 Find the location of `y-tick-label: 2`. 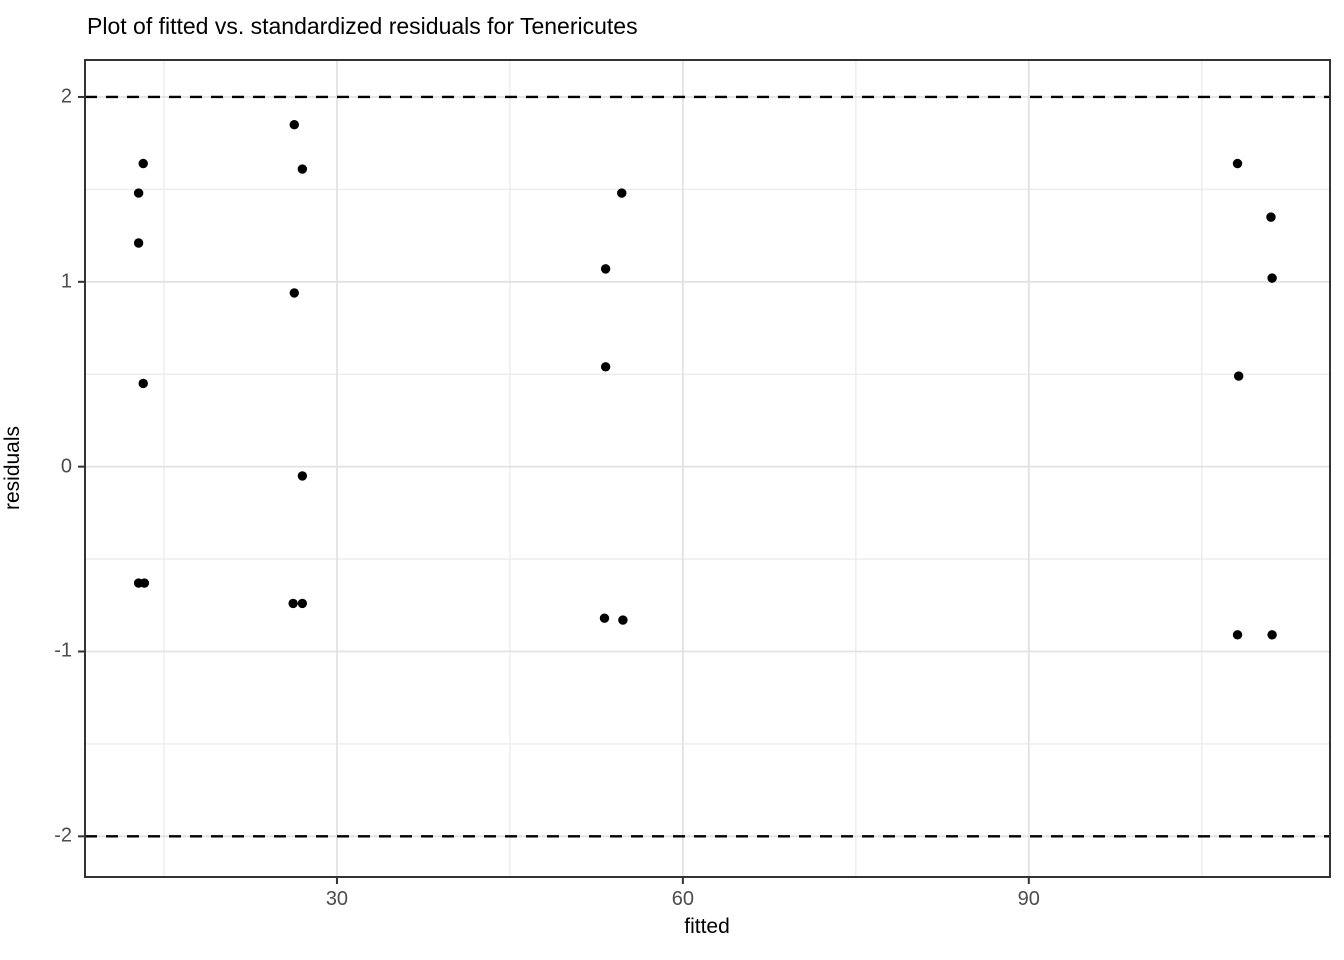

y-tick-label: 2 is located at coordinates (66, 96).